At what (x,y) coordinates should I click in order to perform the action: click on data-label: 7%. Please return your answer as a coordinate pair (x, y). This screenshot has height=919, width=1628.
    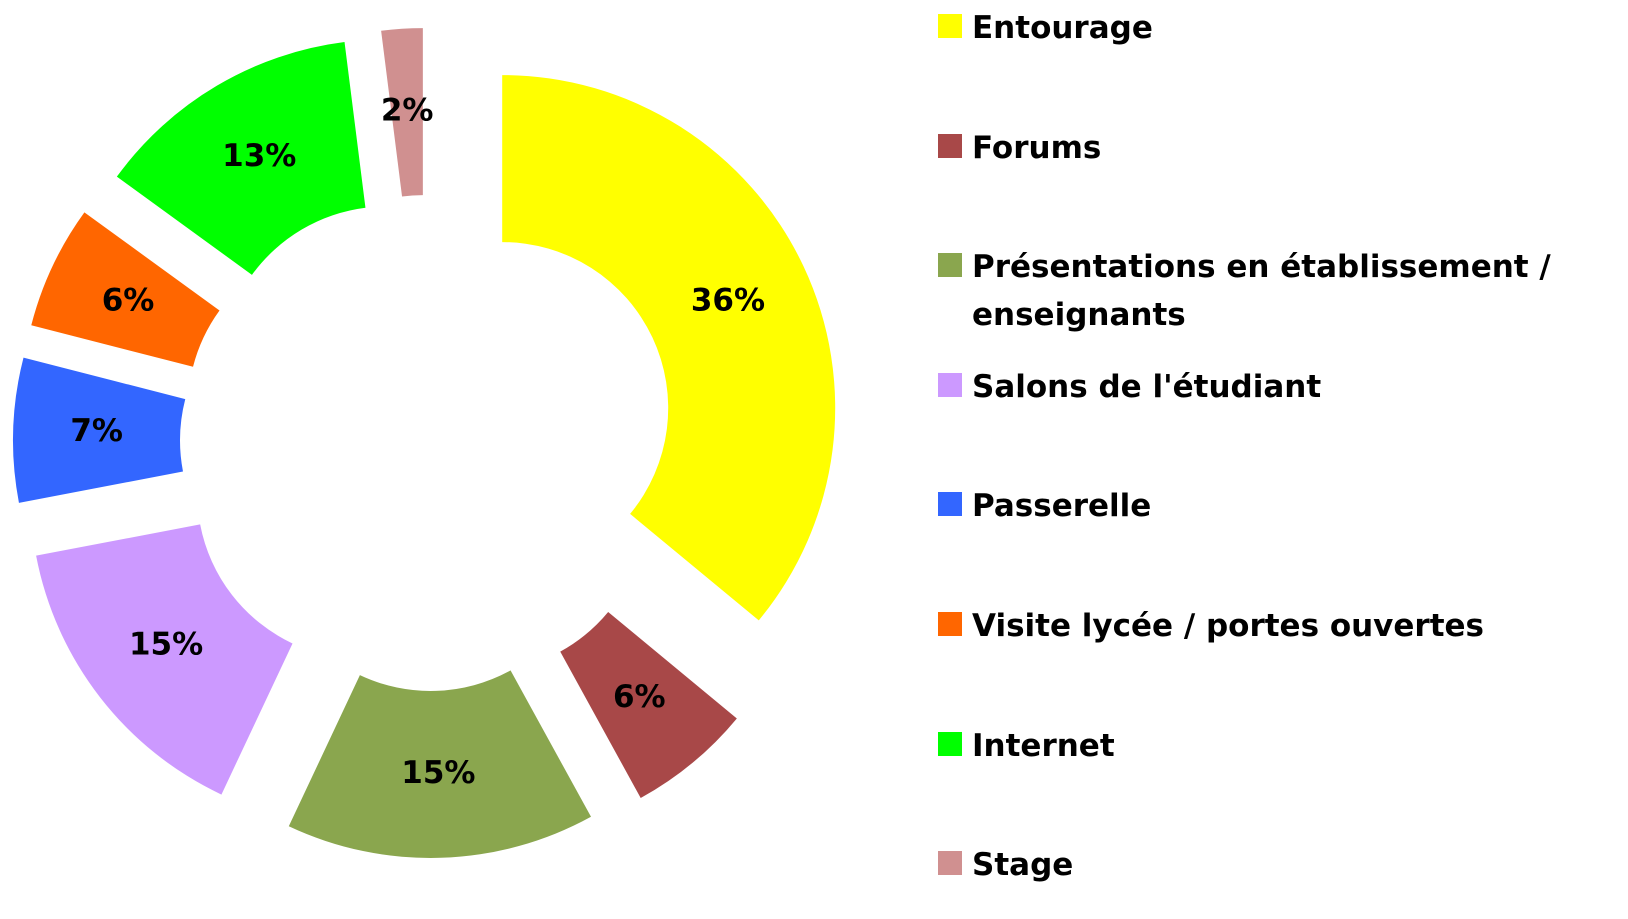
    Looking at the image, I should click on (96, 431).